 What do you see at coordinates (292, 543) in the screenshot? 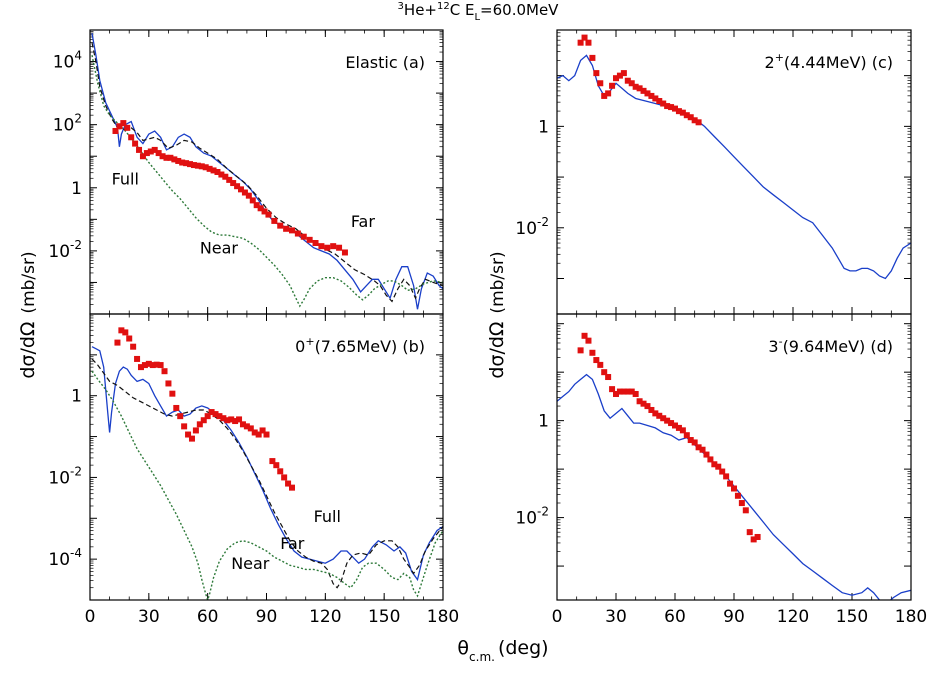
I see `annotation-far-b: Far` at bounding box center [292, 543].